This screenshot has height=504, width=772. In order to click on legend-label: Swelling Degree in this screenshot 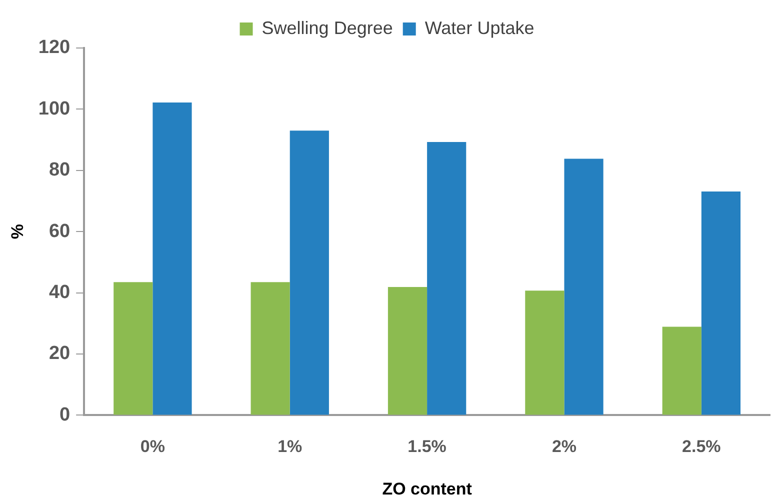, I will do `click(327, 28)`.